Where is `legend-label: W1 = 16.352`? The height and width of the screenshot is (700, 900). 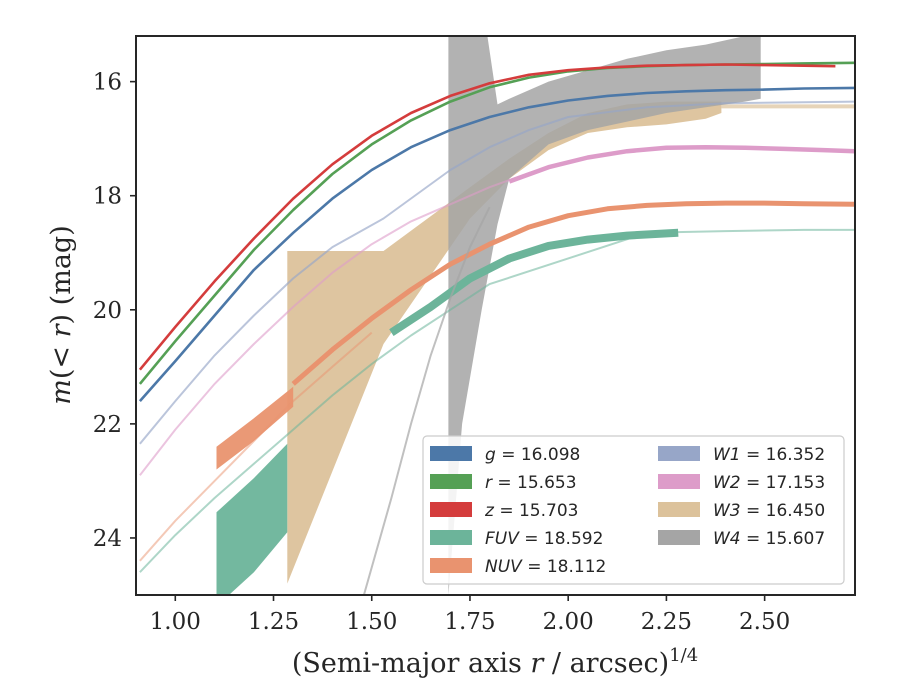
legend-label: W1 = 16.352 is located at coordinates (769, 455).